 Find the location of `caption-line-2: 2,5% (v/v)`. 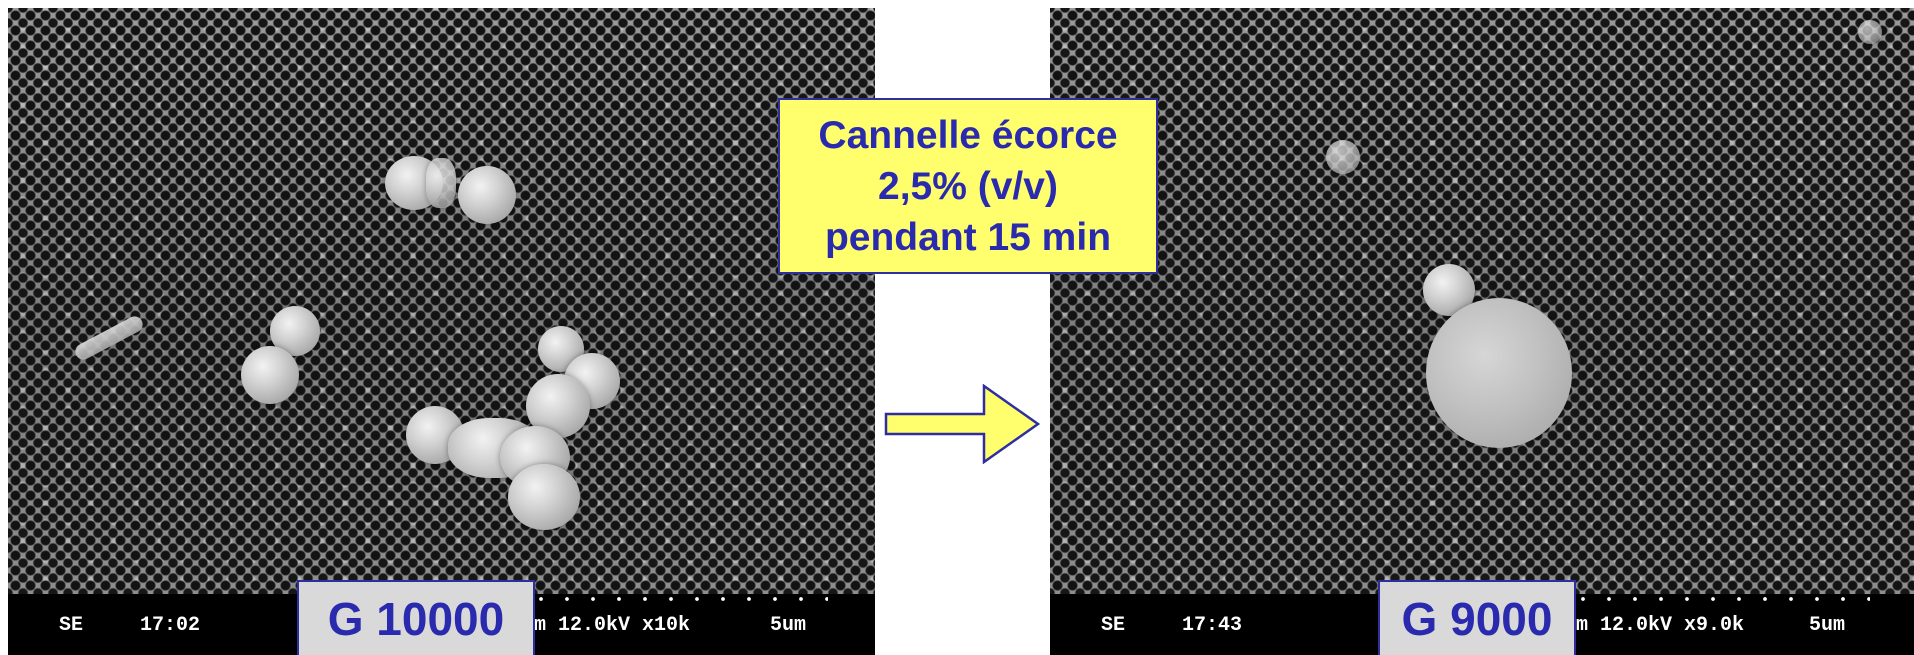

caption-line-2: 2,5% (v/v) is located at coordinates (968, 186).